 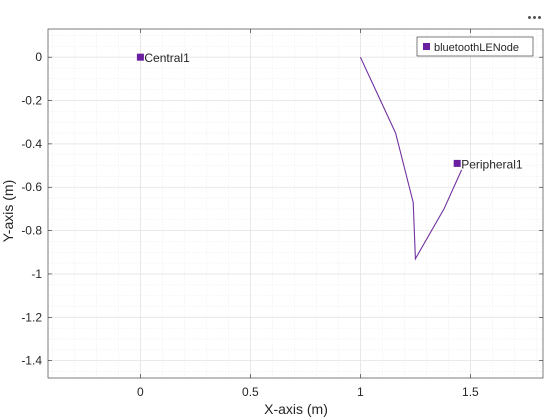 I want to click on node-marker-peripheral1, so click(x=457, y=163).